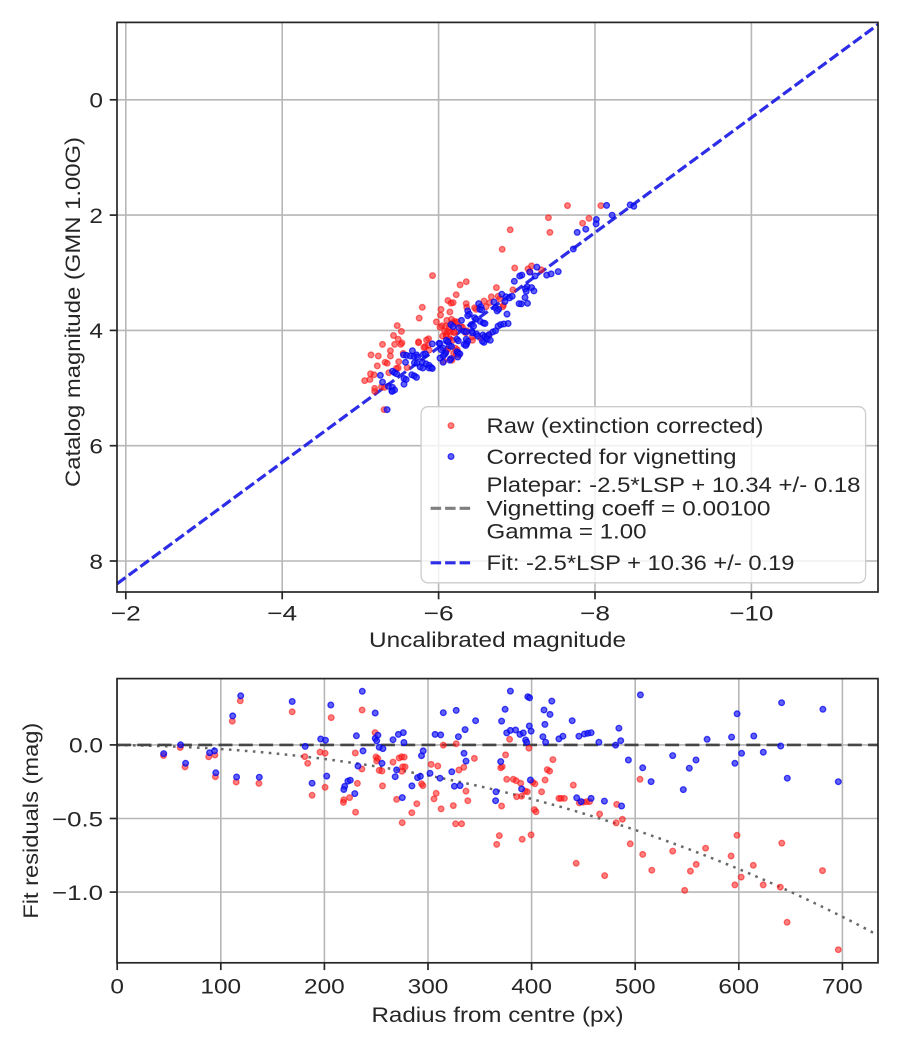 This screenshot has height=1050, width=900. I want to click on svg-text: 200, so click(324, 987).